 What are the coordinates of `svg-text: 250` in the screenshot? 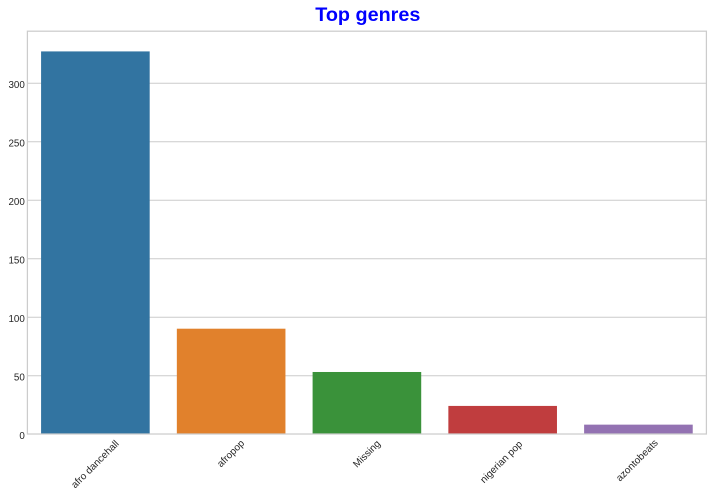 It's located at (16, 143).